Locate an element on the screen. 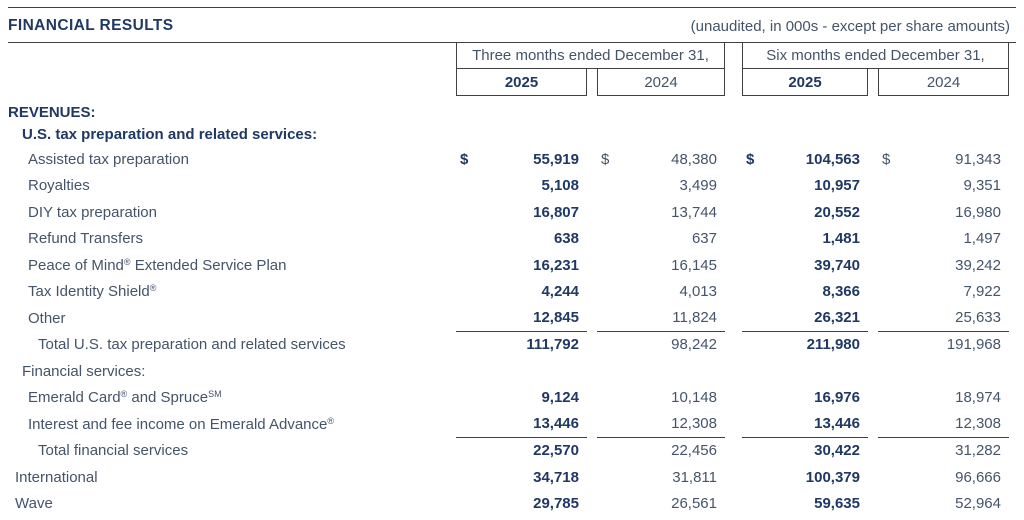 This screenshot has width=1024, height=520. row-label: Wave is located at coordinates (228, 503).